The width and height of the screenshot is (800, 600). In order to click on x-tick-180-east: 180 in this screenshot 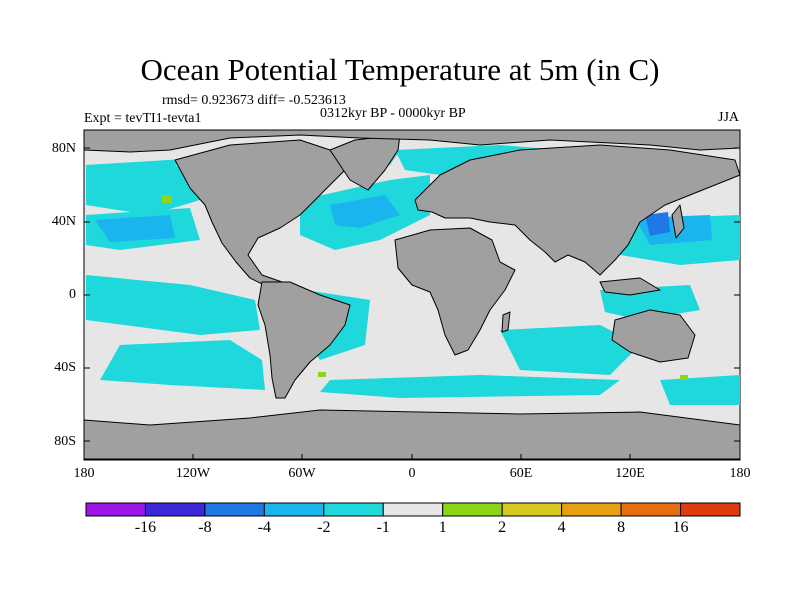, I will do `click(740, 473)`.